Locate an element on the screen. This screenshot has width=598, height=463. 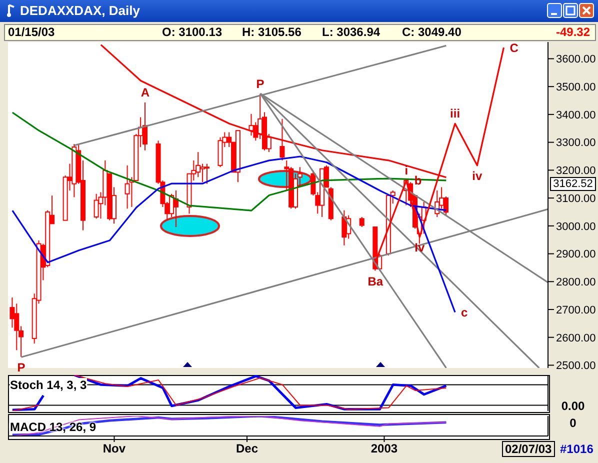
text: #1016 is located at coordinates (577, 449).